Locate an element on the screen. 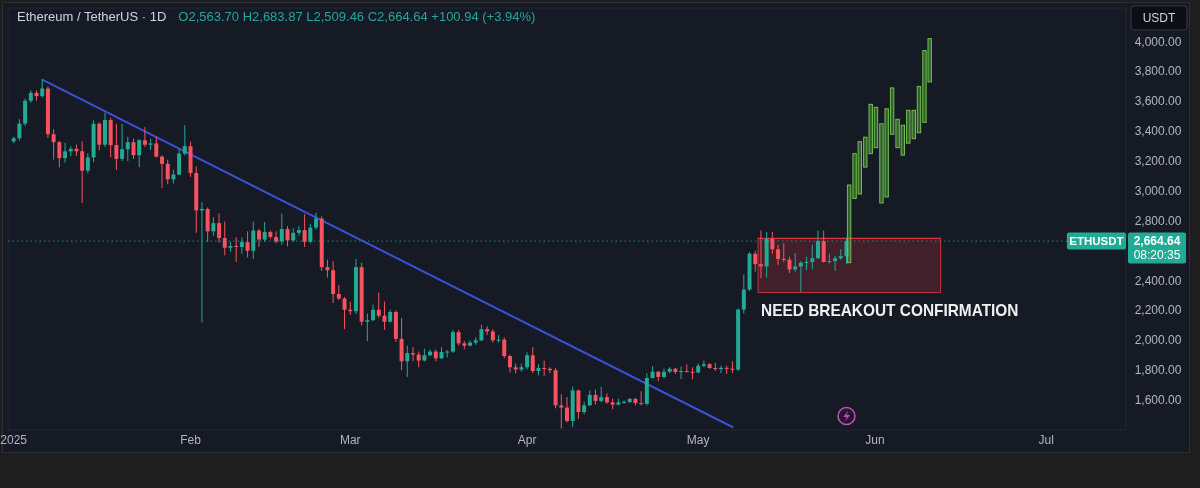 The image size is (1200, 488). y-tick-label: 3,000.00 is located at coordinates (1158, 190).